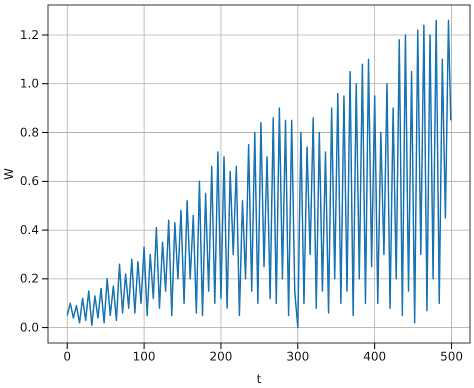 The image size is (474, 388). I want to click on x-tick-label: 500, so click(452, 357).